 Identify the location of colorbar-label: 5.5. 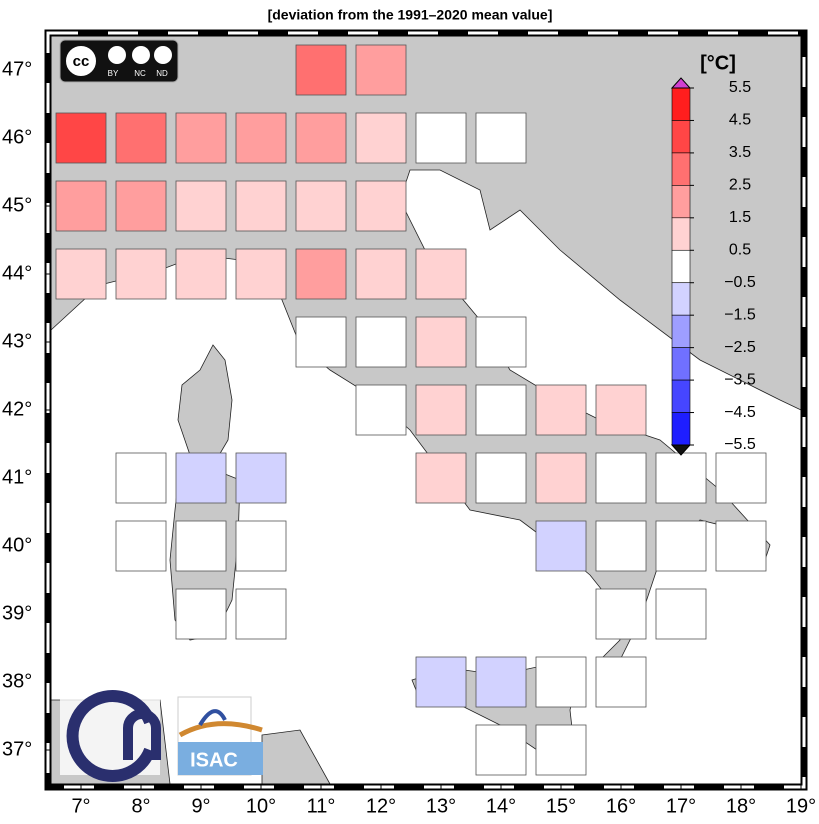
(740, 87).